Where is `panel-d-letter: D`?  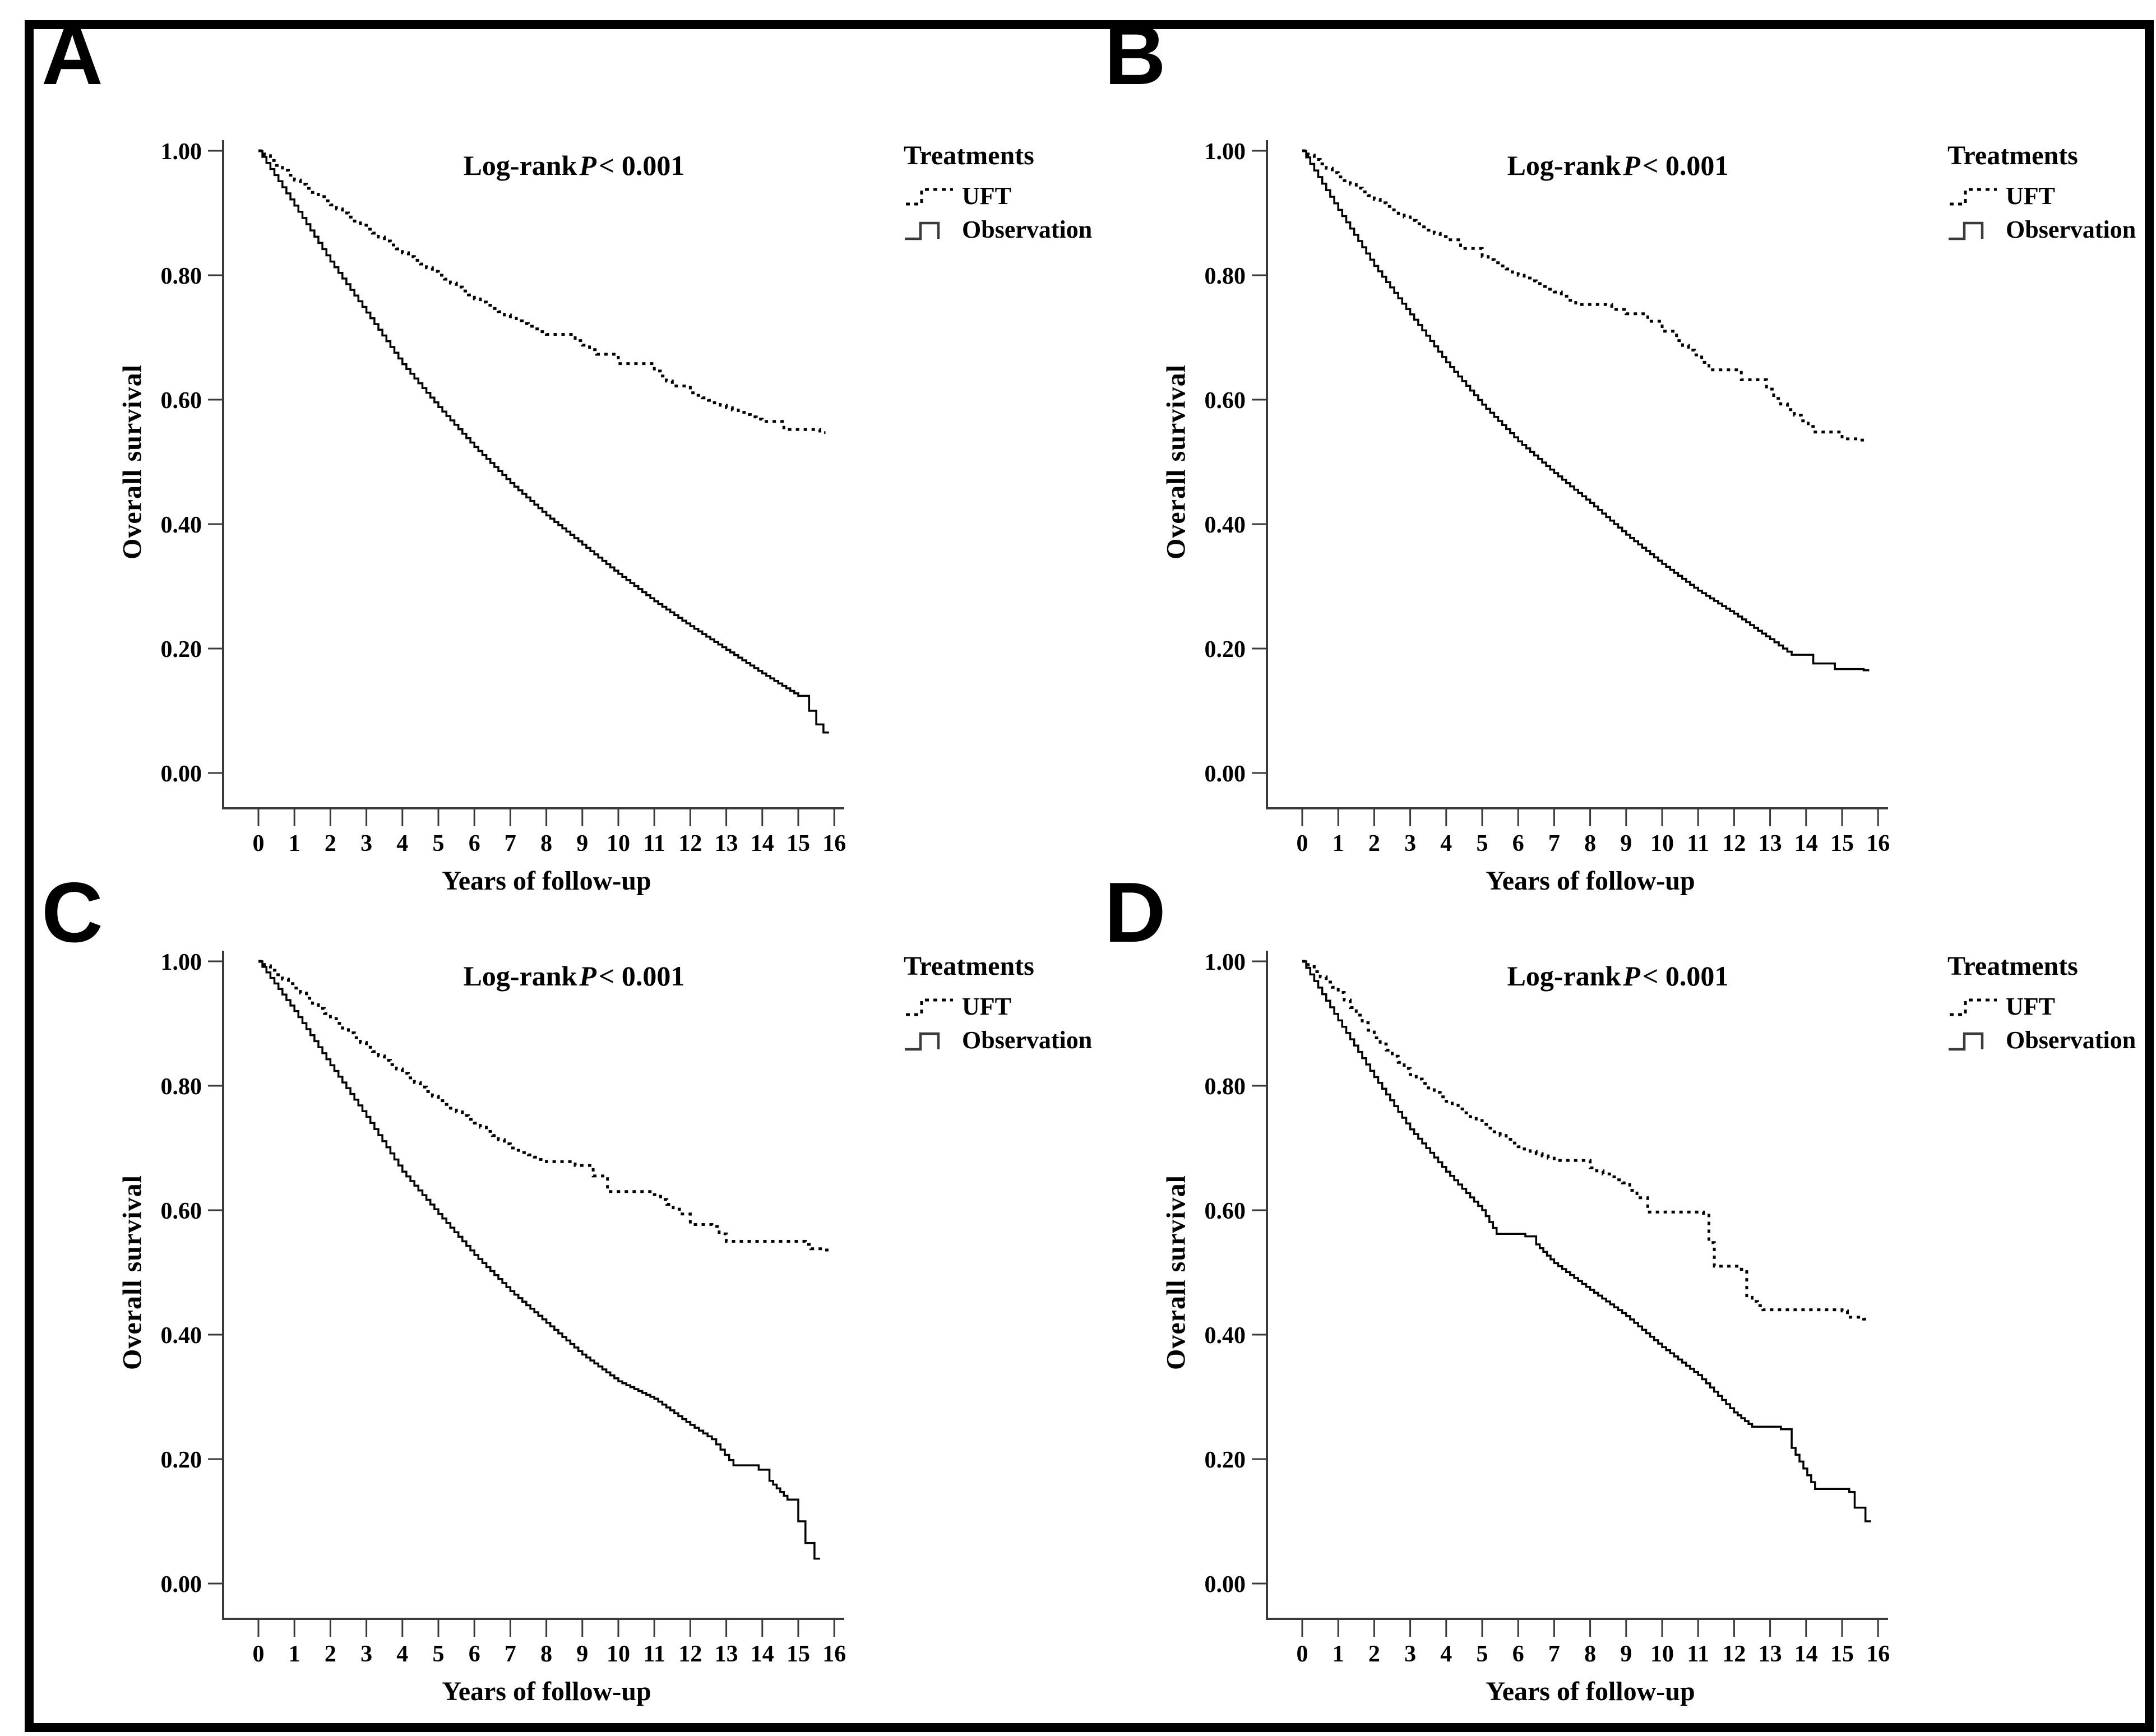
panel-d-letter: D is located at coordinates (1135, 912).